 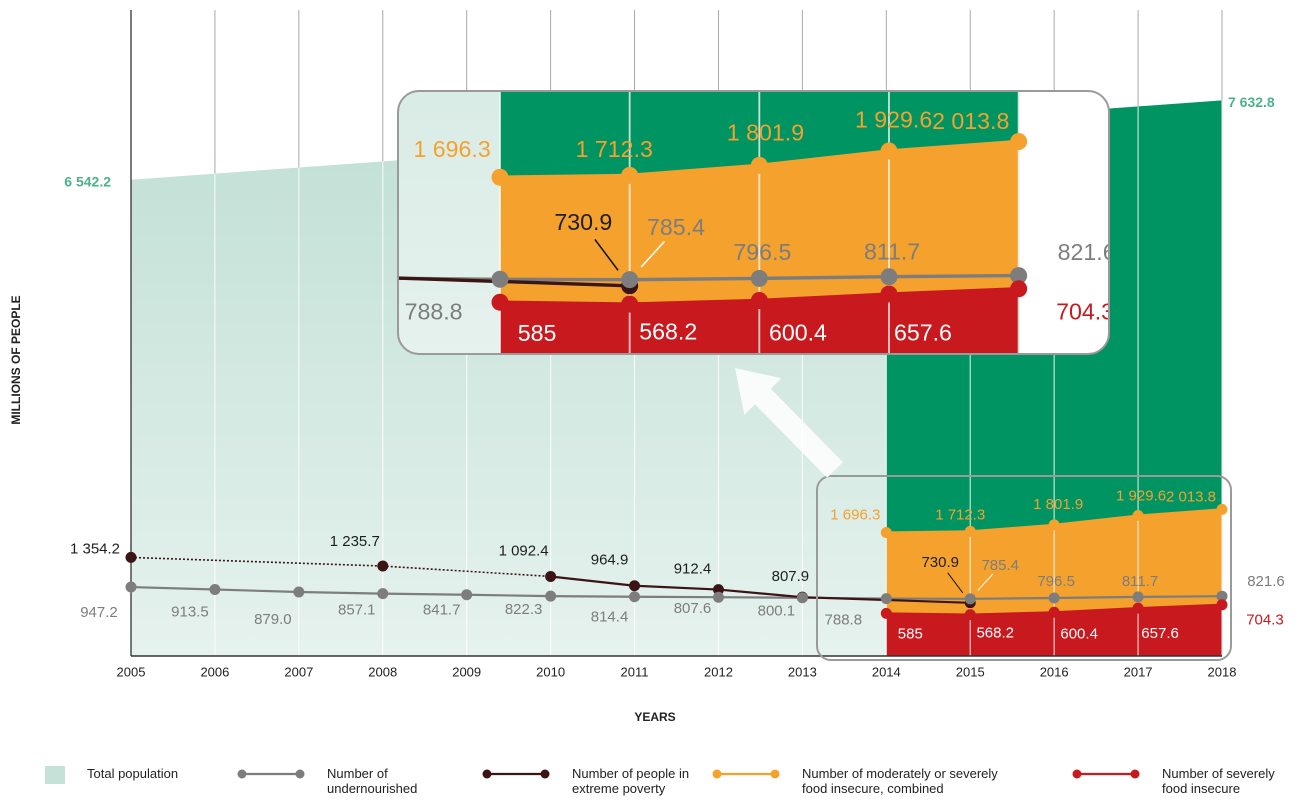 I want to click on x-tick-label: 2013, so click(x=802, y=671).